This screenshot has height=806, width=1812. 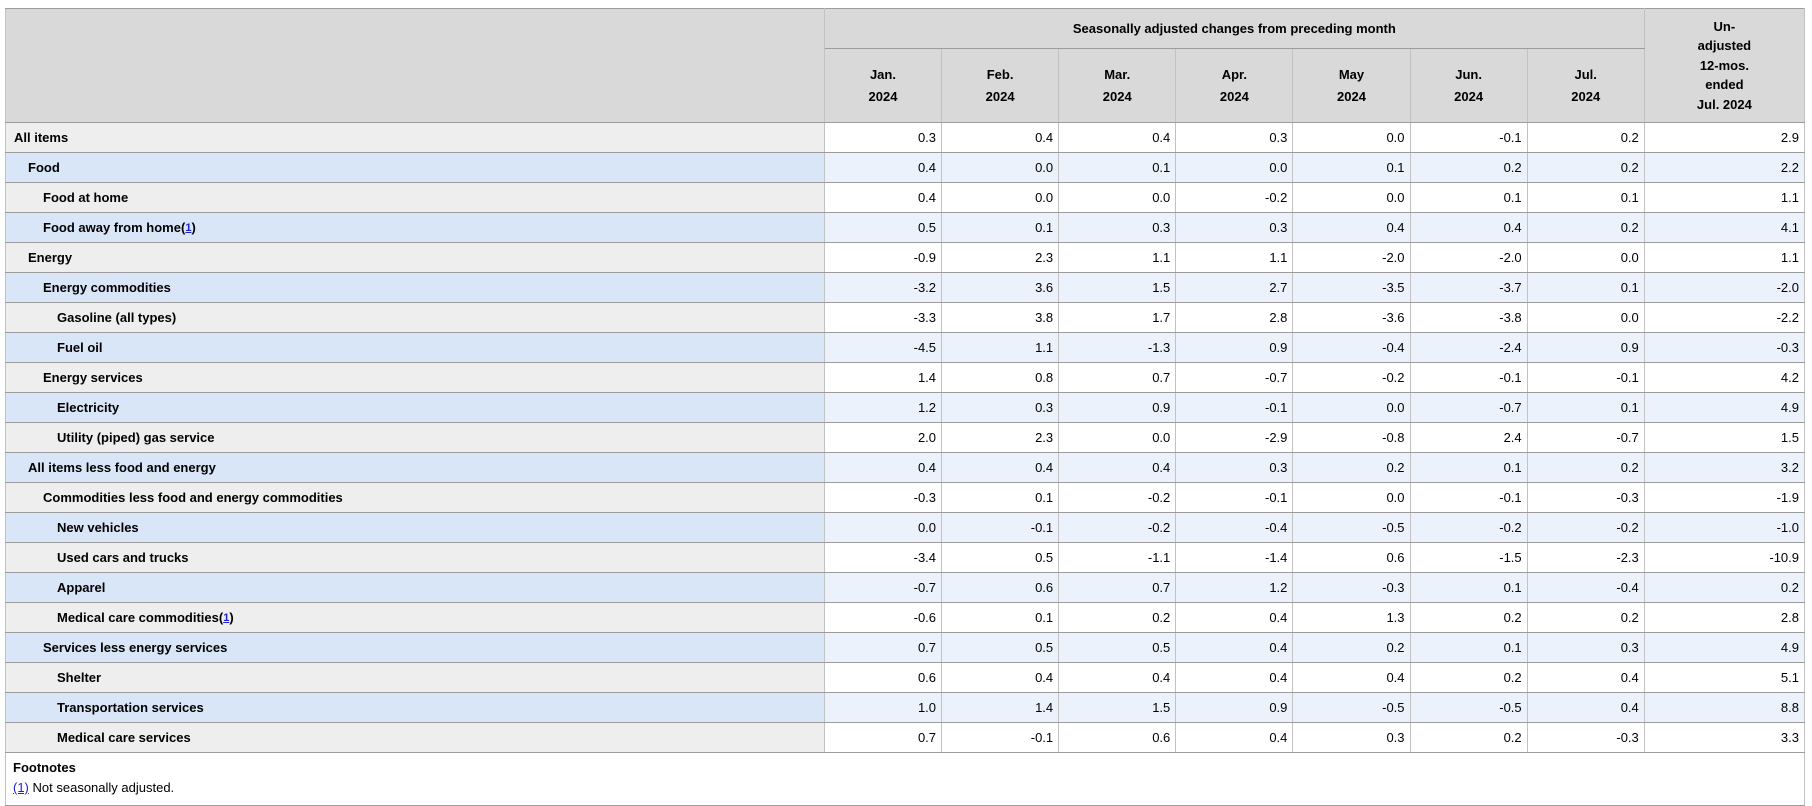 I want to click on value-cell: 1.2, so click(x=883, y=407).